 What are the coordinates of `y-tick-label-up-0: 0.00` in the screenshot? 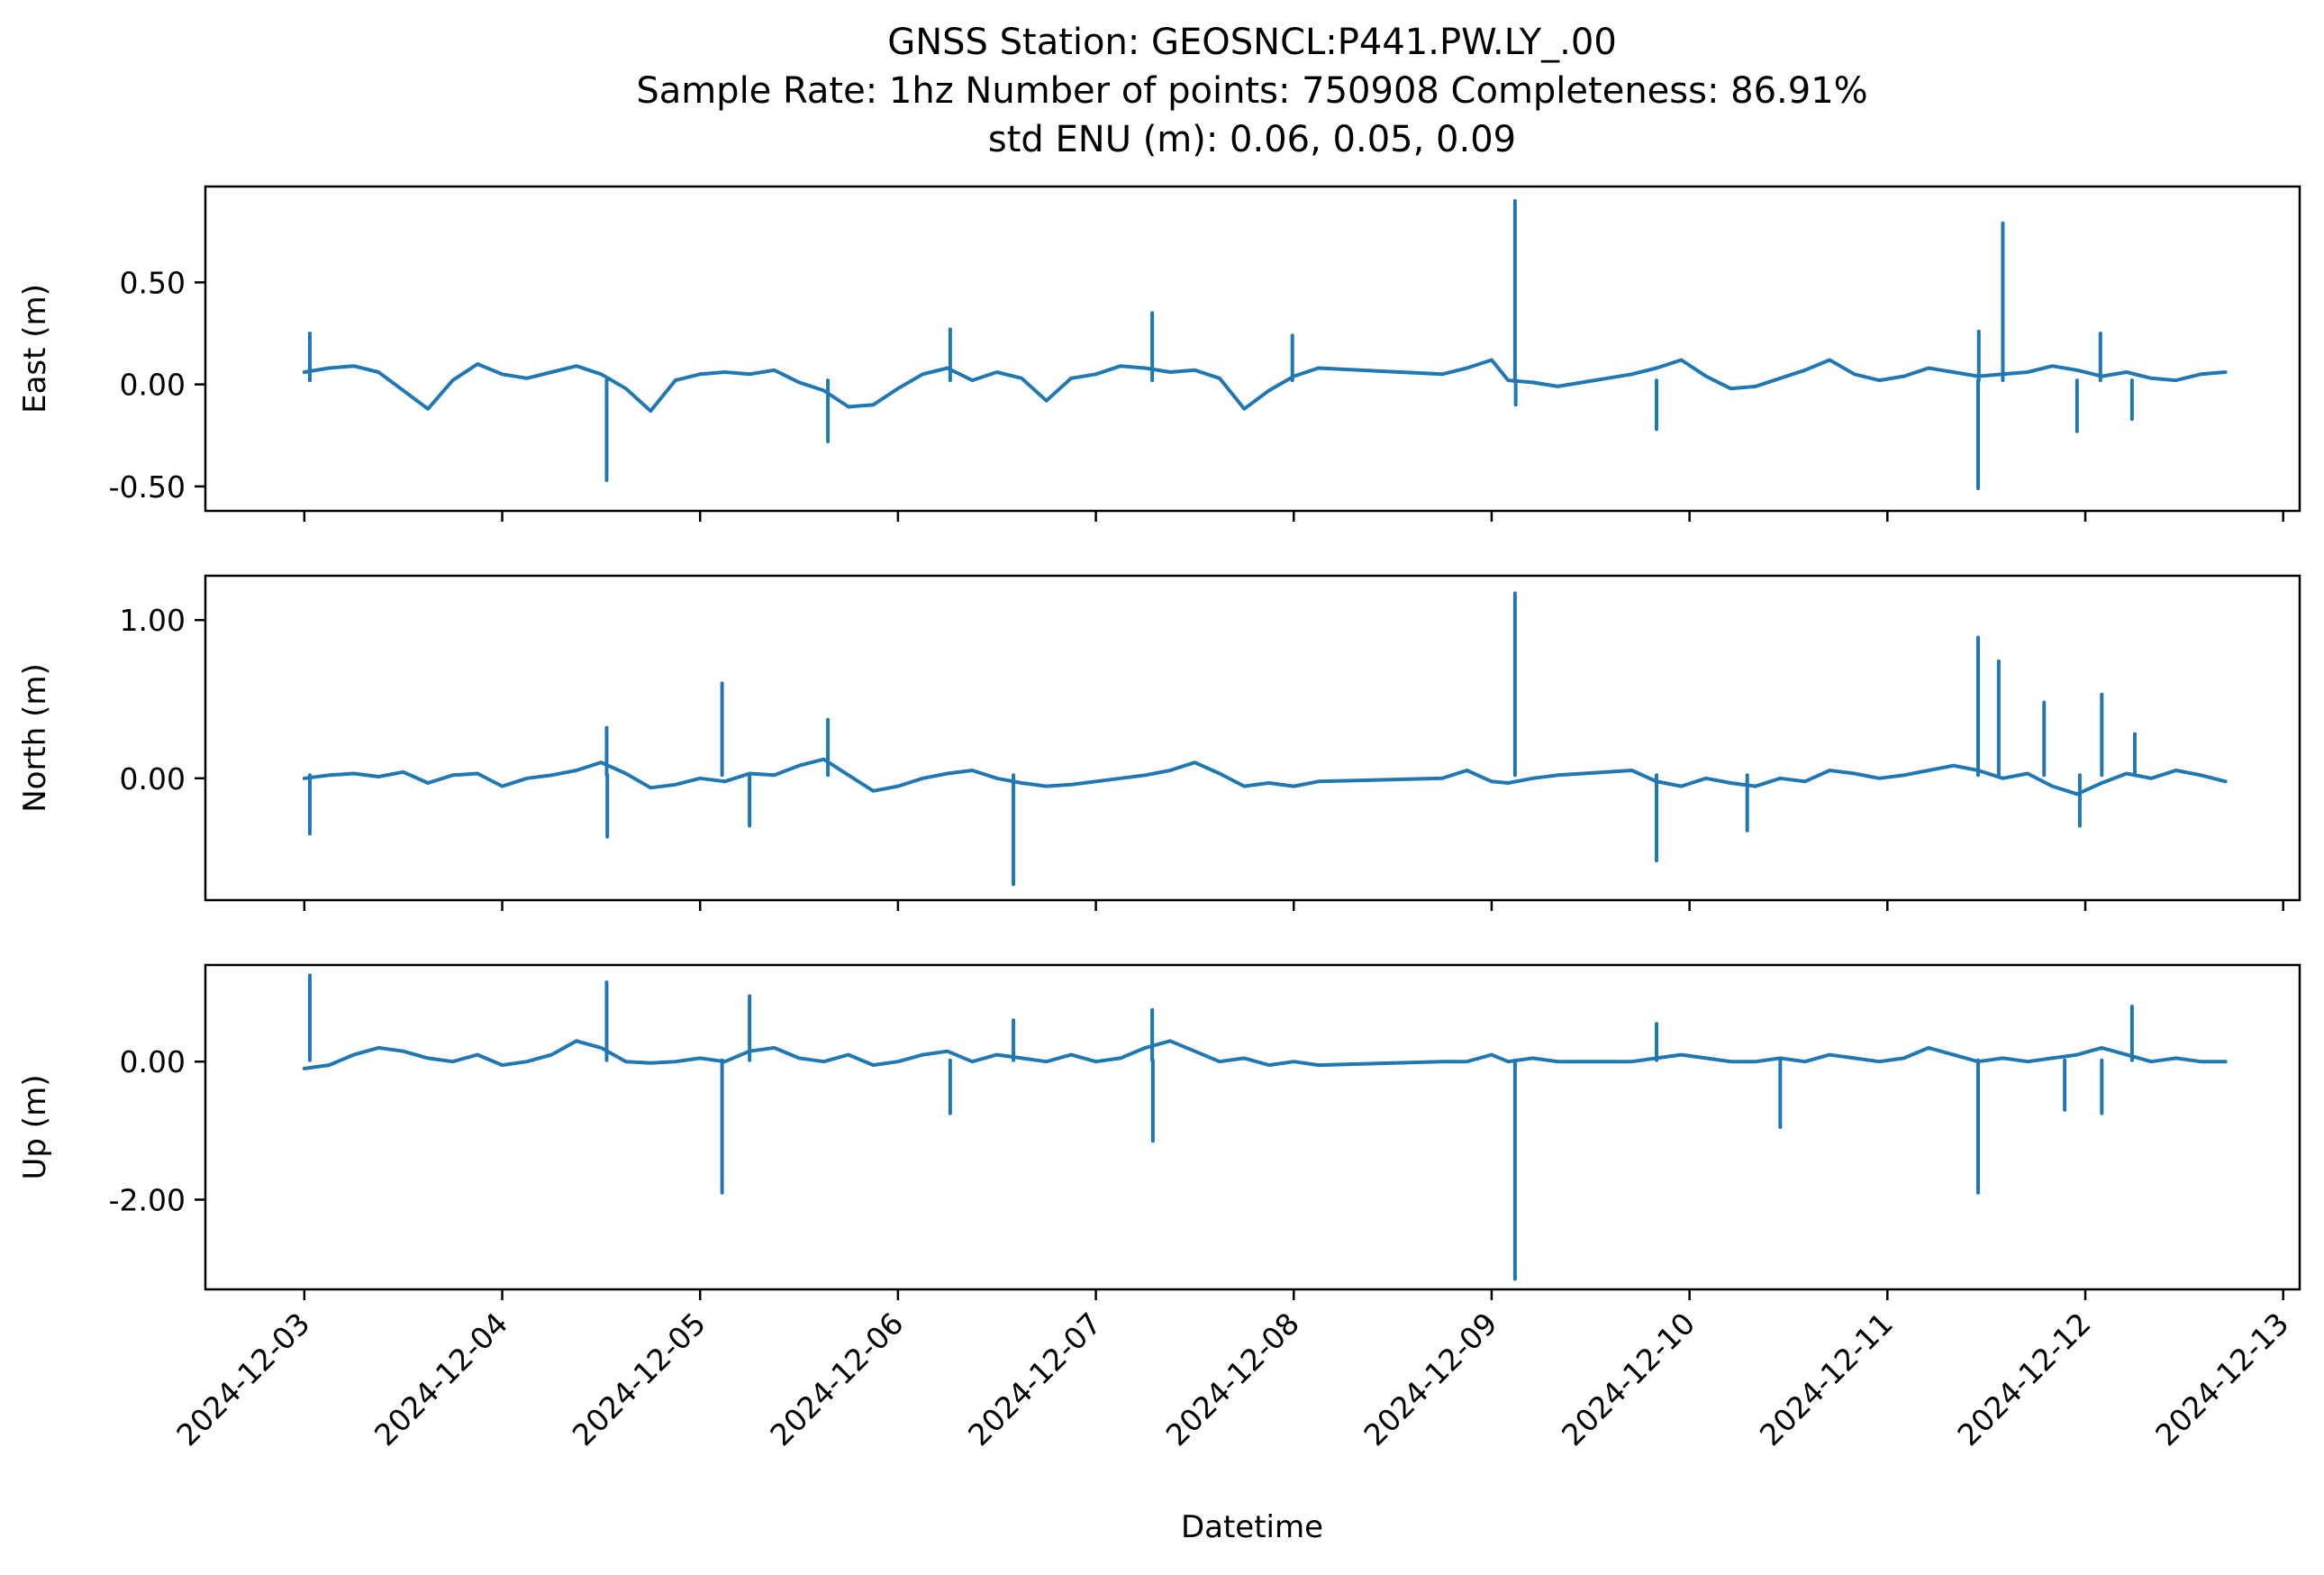 It's located at (153, 1061).